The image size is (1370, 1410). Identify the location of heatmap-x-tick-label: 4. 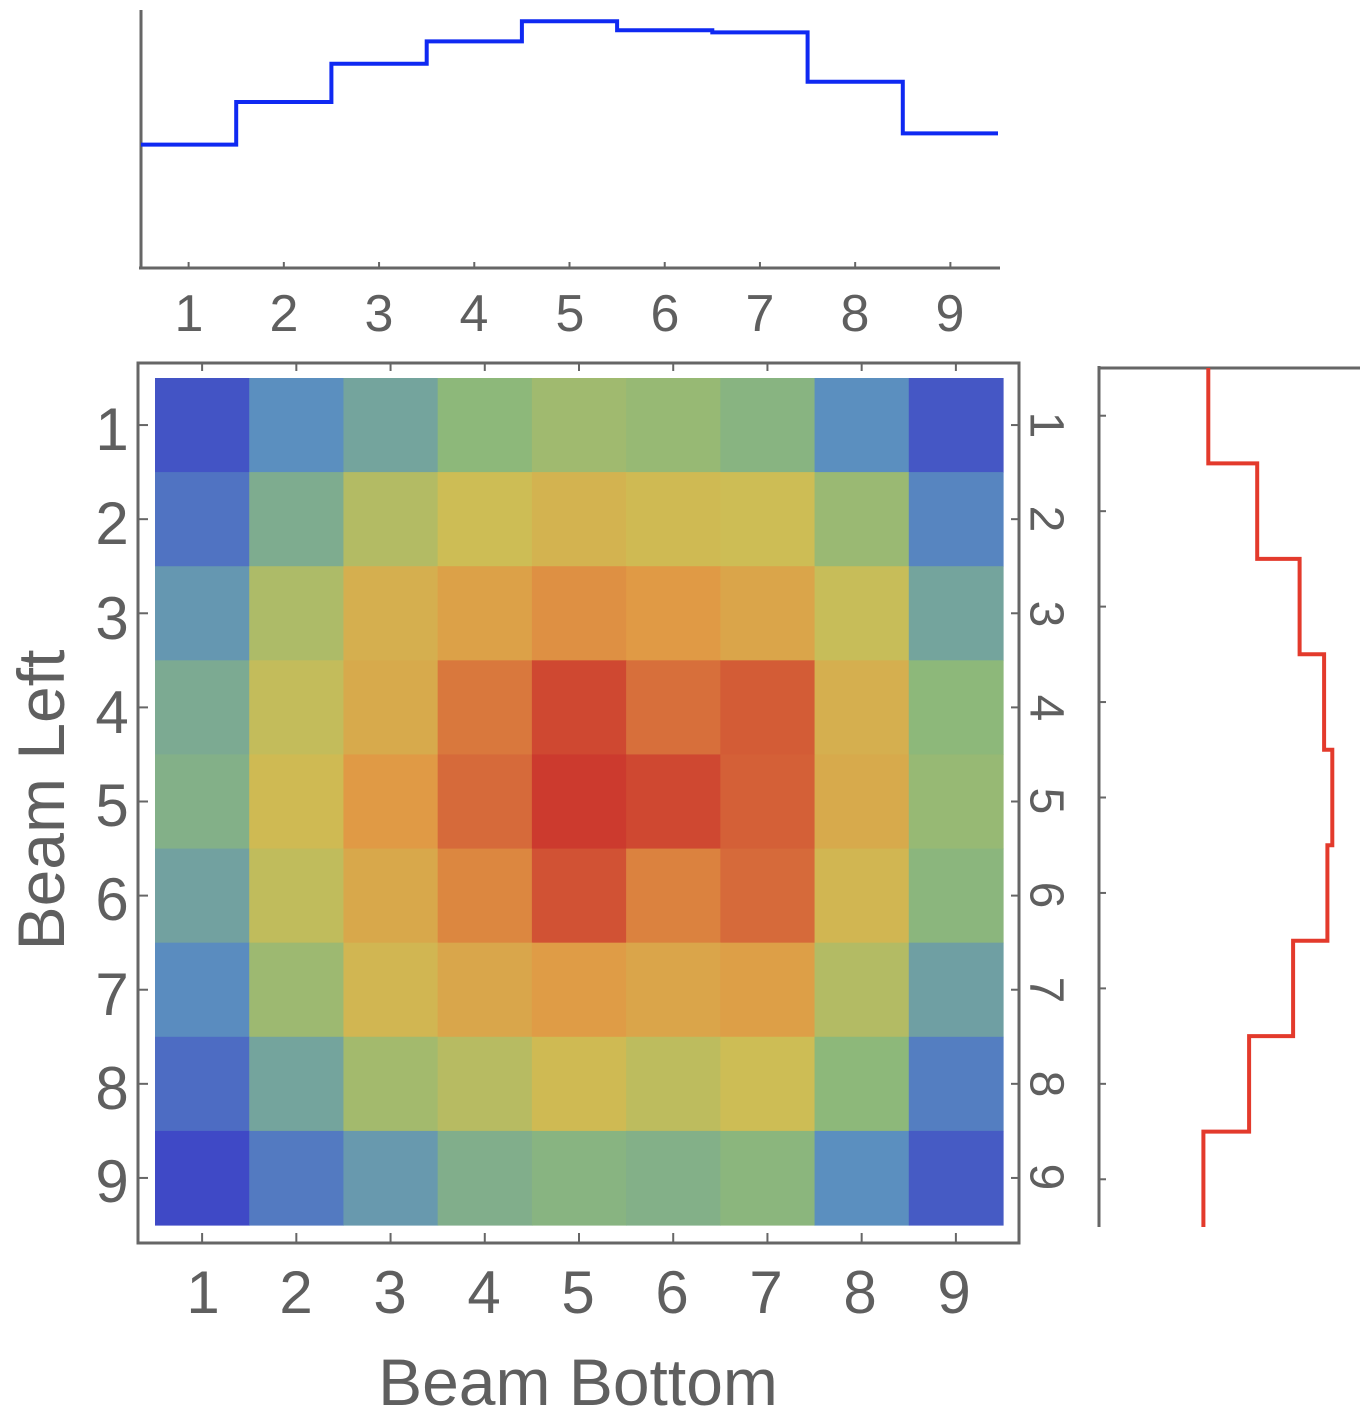
(483, 1292).